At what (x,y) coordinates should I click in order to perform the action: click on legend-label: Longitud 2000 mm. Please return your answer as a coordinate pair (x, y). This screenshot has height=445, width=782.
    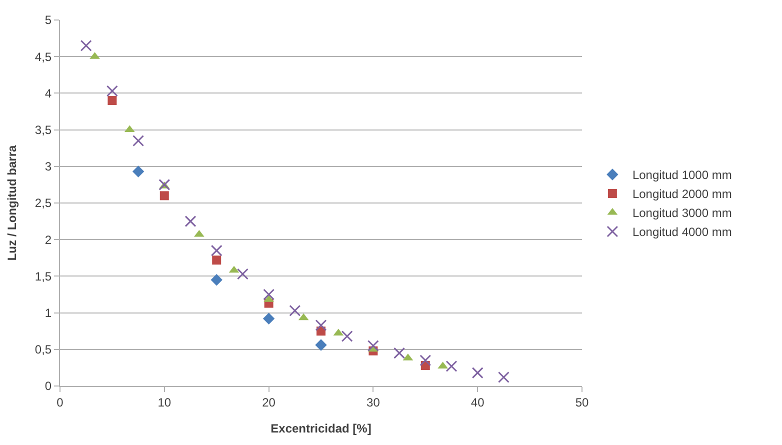
    Looking at the image, I should click on (682, 194).